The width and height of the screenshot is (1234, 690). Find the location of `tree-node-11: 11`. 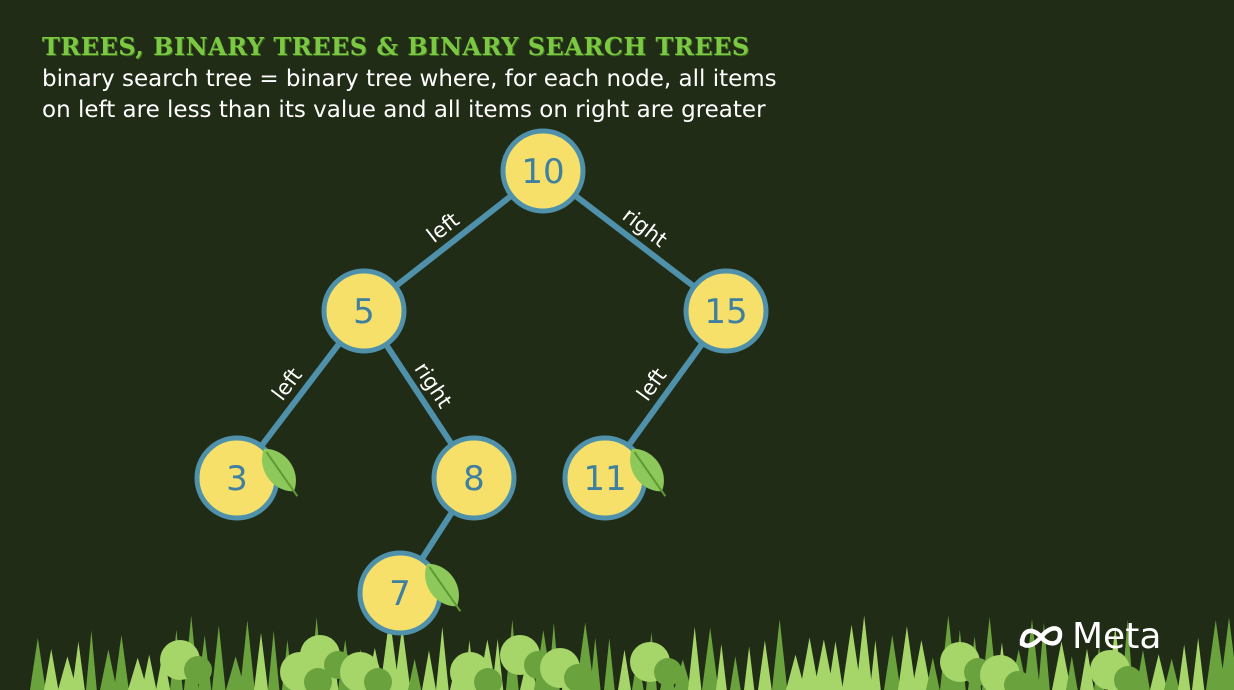

tree-node-11: 11 is located at coordinates (614, 478).